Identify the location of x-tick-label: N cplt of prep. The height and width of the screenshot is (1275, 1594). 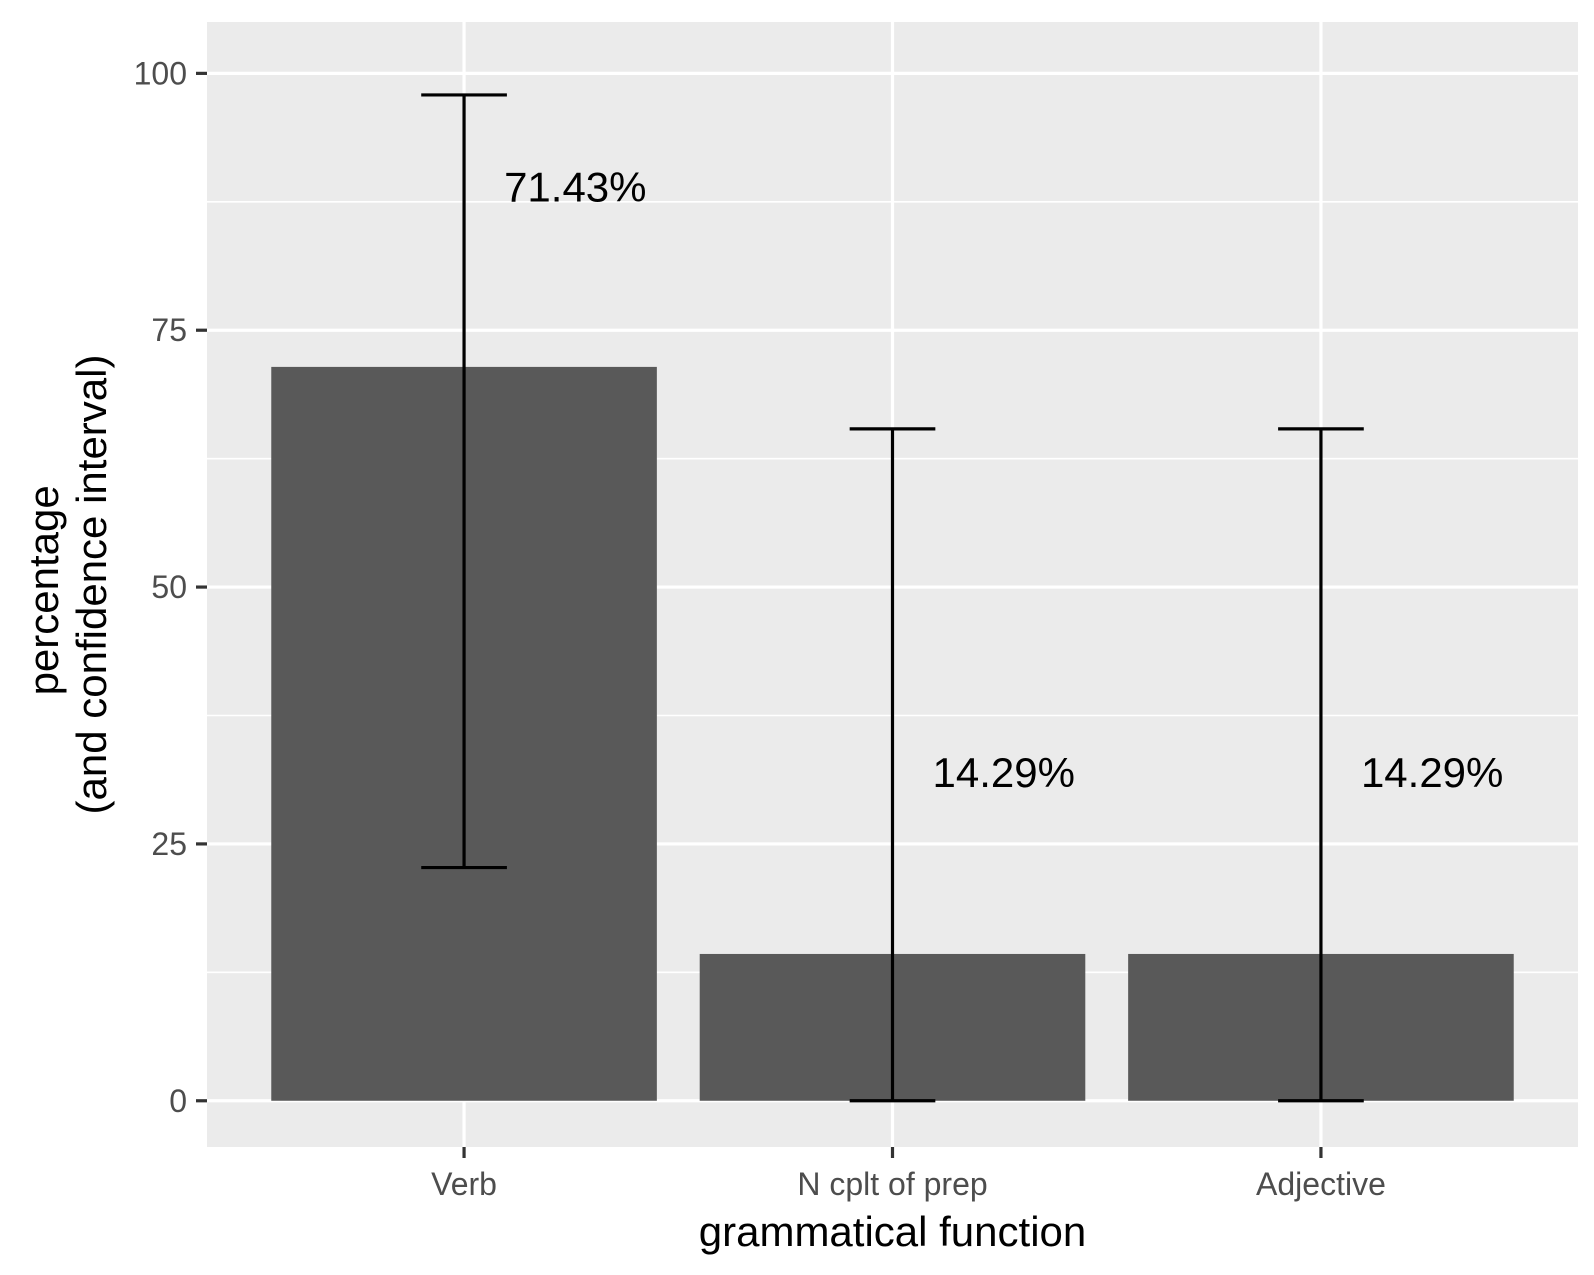
(892, 1184).